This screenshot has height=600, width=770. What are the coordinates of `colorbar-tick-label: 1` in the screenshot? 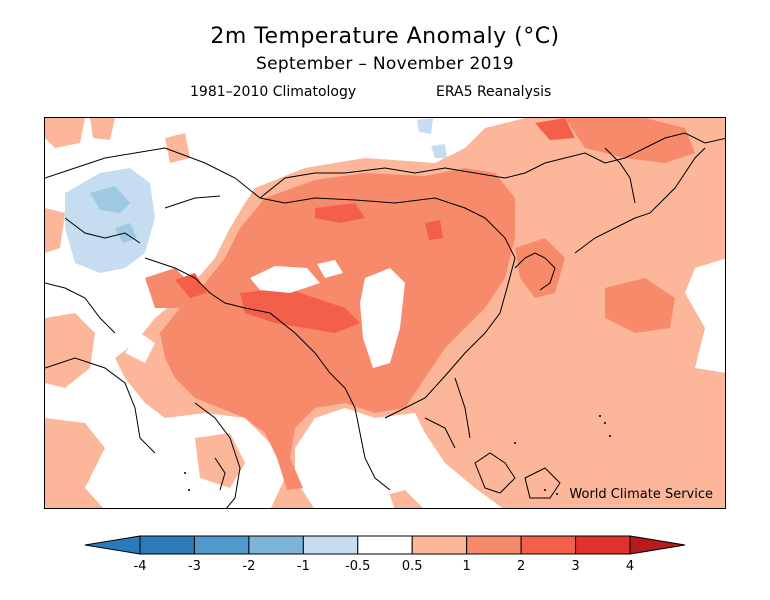 It's located at (467, 566).